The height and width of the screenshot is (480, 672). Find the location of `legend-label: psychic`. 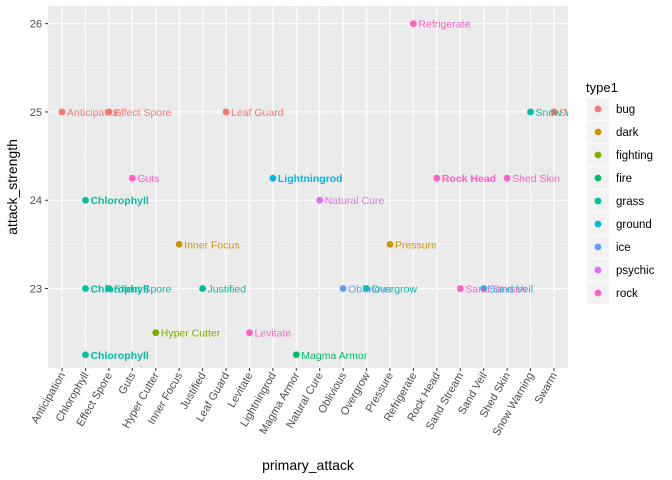

legend-label: psychic is located at coordinates (635, 271).